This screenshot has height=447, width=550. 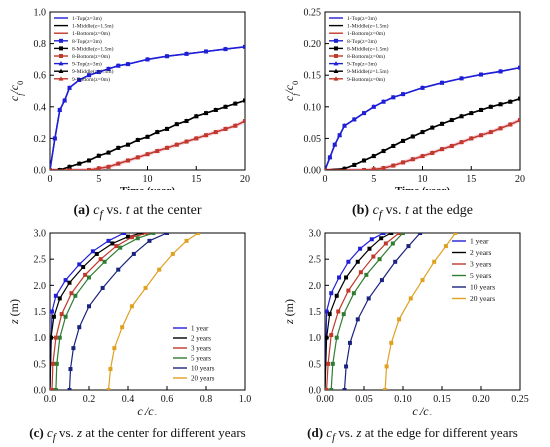 What do you see at coordinates (366, 56) in the screenshot?
I see `legend-label: 8-Bottom(z=0m)` at bounding box center [366, 56].